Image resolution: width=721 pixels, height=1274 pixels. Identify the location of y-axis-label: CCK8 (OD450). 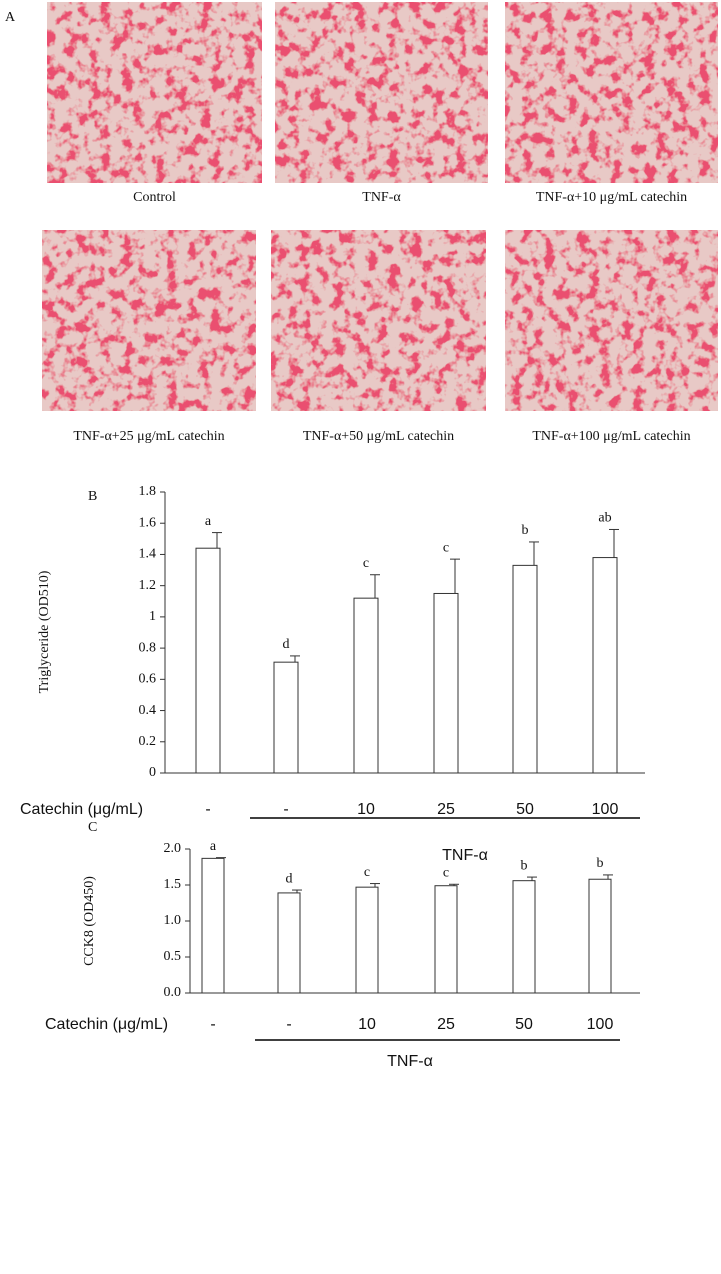
(89, 921).